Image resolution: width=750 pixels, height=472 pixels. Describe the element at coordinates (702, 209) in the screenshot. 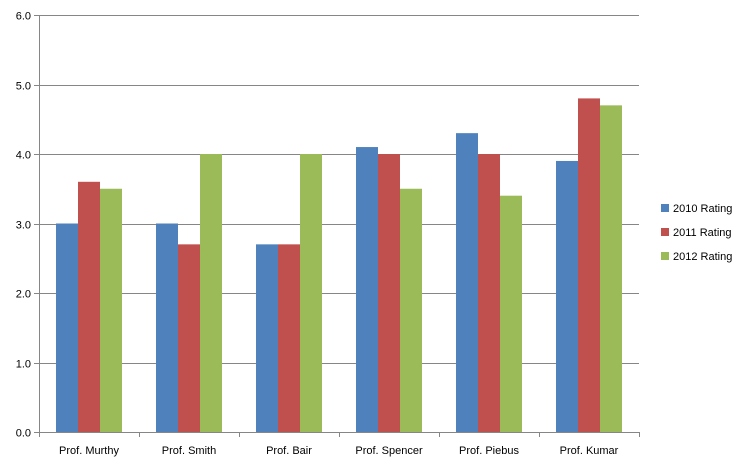

I see `legend-label: 2010 Rating` at that location.